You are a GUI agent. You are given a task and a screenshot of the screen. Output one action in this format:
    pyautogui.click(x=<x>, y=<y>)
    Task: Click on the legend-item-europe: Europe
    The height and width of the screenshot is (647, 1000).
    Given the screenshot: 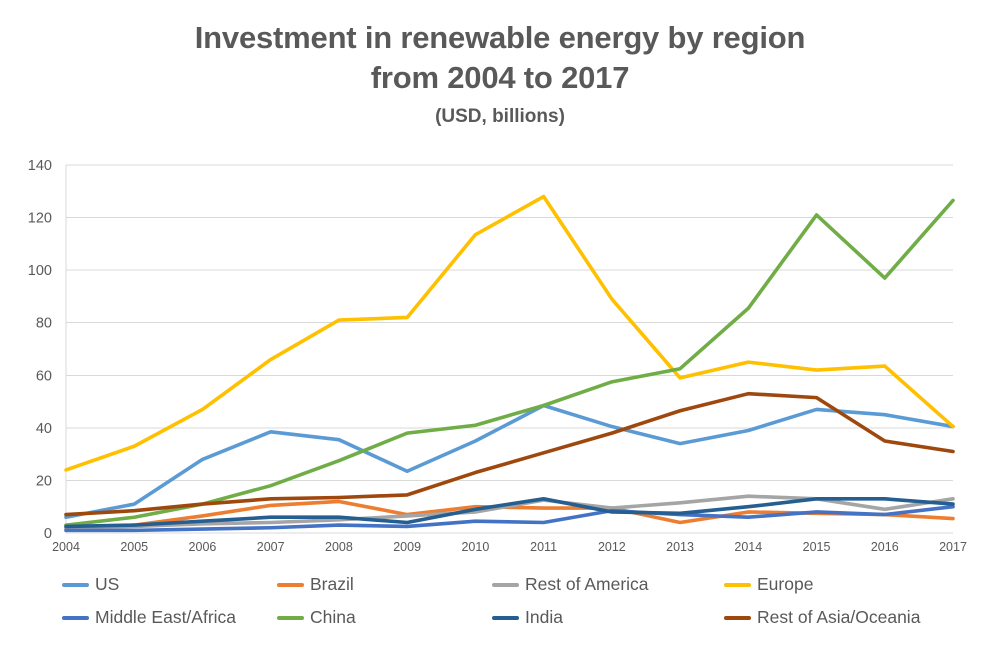 What is the action you would take?
    pyautogui.click(x=858, y=583)
    